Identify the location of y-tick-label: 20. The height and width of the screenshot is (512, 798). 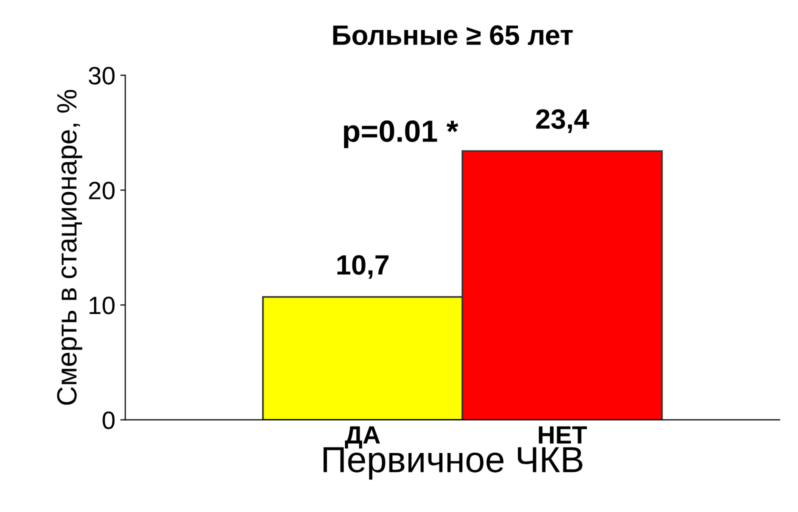
(102, 191).